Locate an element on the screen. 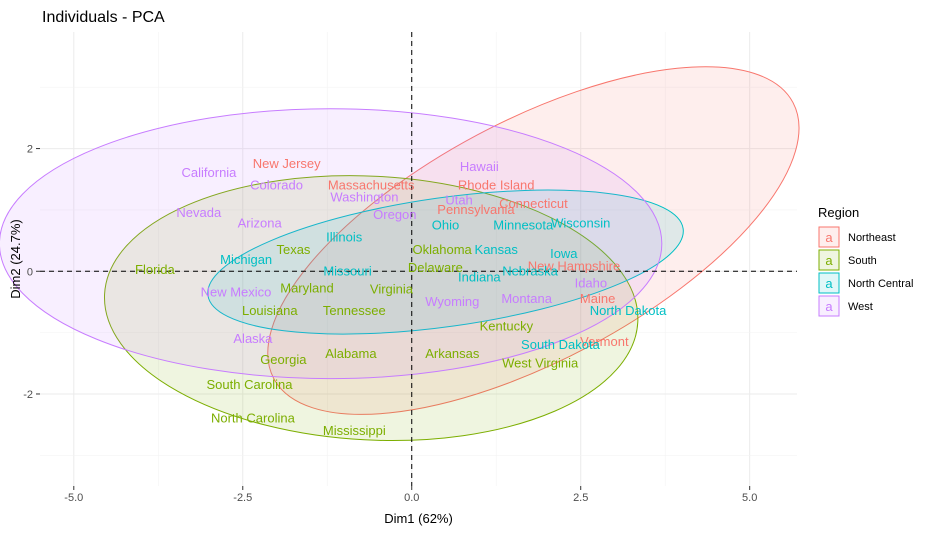 This screenshot has height=533, width=937. legend-title: Region is located at coordinates (838, 212).